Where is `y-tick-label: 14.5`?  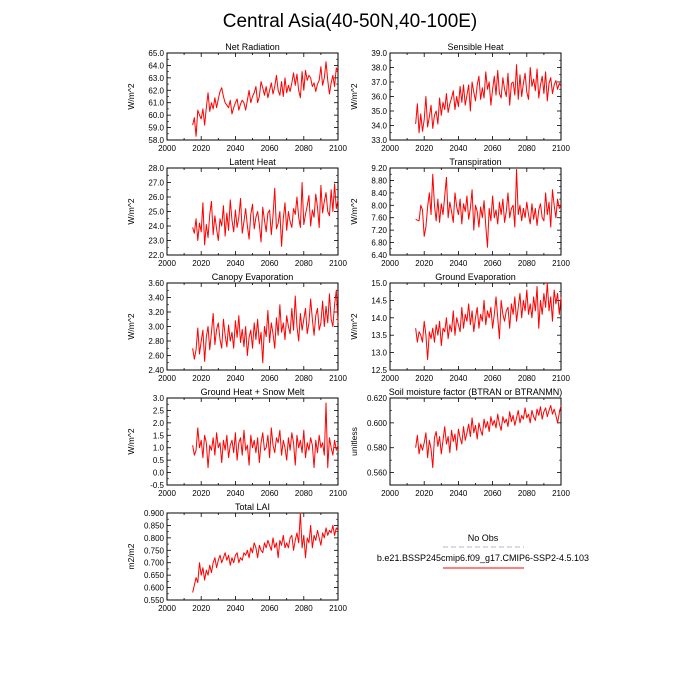
y-tick-label: 14.5 is located at coordinates (379, 300).